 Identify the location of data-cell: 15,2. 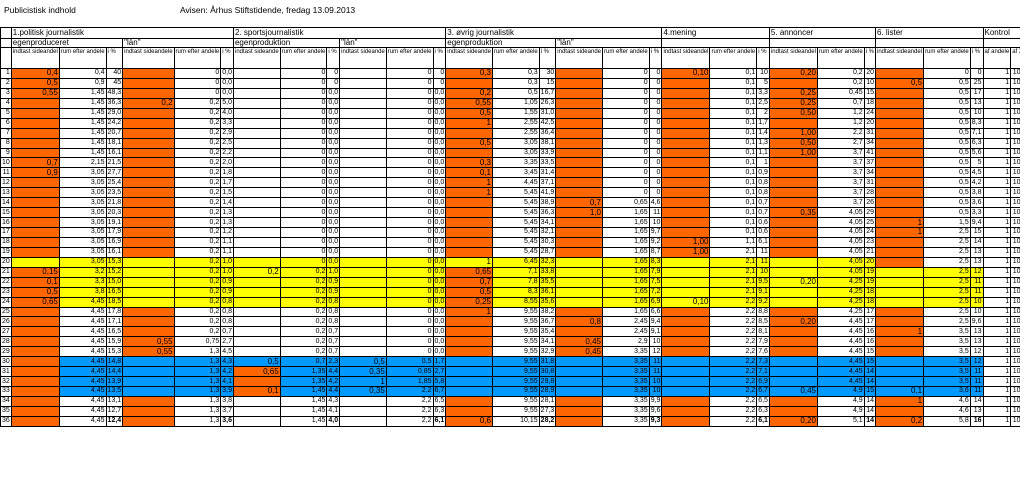
(114, 272).